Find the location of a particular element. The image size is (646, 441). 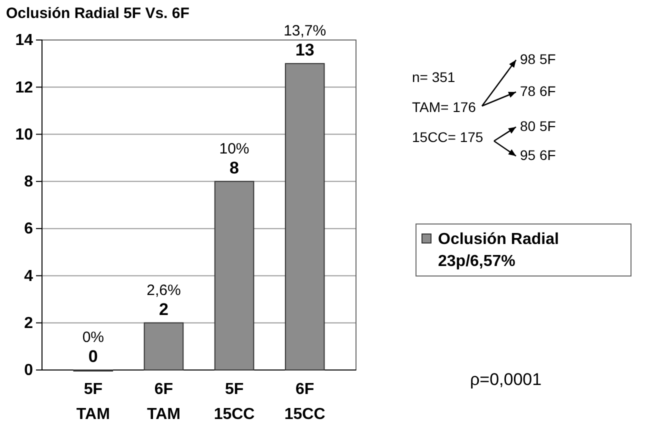

y-tick-label: 8 is located at coordinates (29, 182).